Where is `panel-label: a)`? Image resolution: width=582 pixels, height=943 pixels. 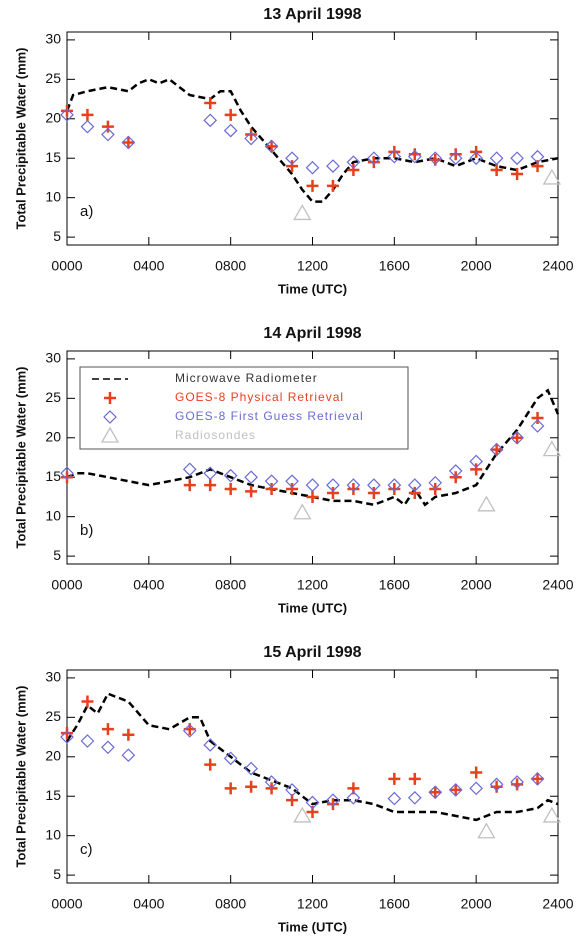
panel-label: a) is located at coordinates (86, 211).